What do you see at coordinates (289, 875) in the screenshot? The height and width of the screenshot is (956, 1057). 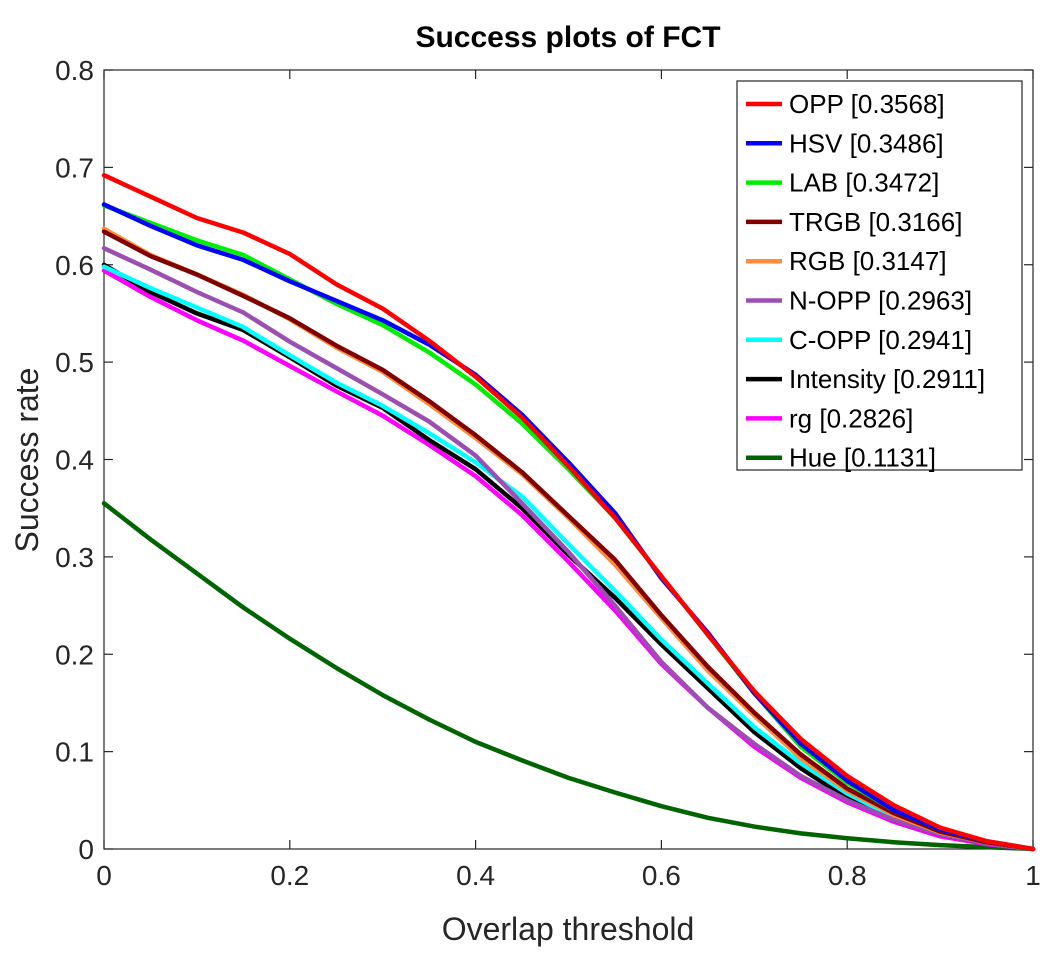 I see `x-tick-label: 0.2` at bounding box center [289, 875].